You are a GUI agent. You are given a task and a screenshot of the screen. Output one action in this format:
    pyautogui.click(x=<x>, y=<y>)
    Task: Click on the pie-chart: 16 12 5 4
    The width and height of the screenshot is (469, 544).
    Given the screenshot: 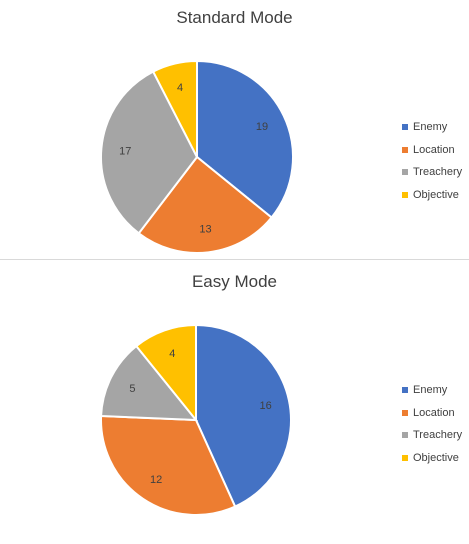 What is the action you would take?
    pyautogui.click(x=196, y=419)
    